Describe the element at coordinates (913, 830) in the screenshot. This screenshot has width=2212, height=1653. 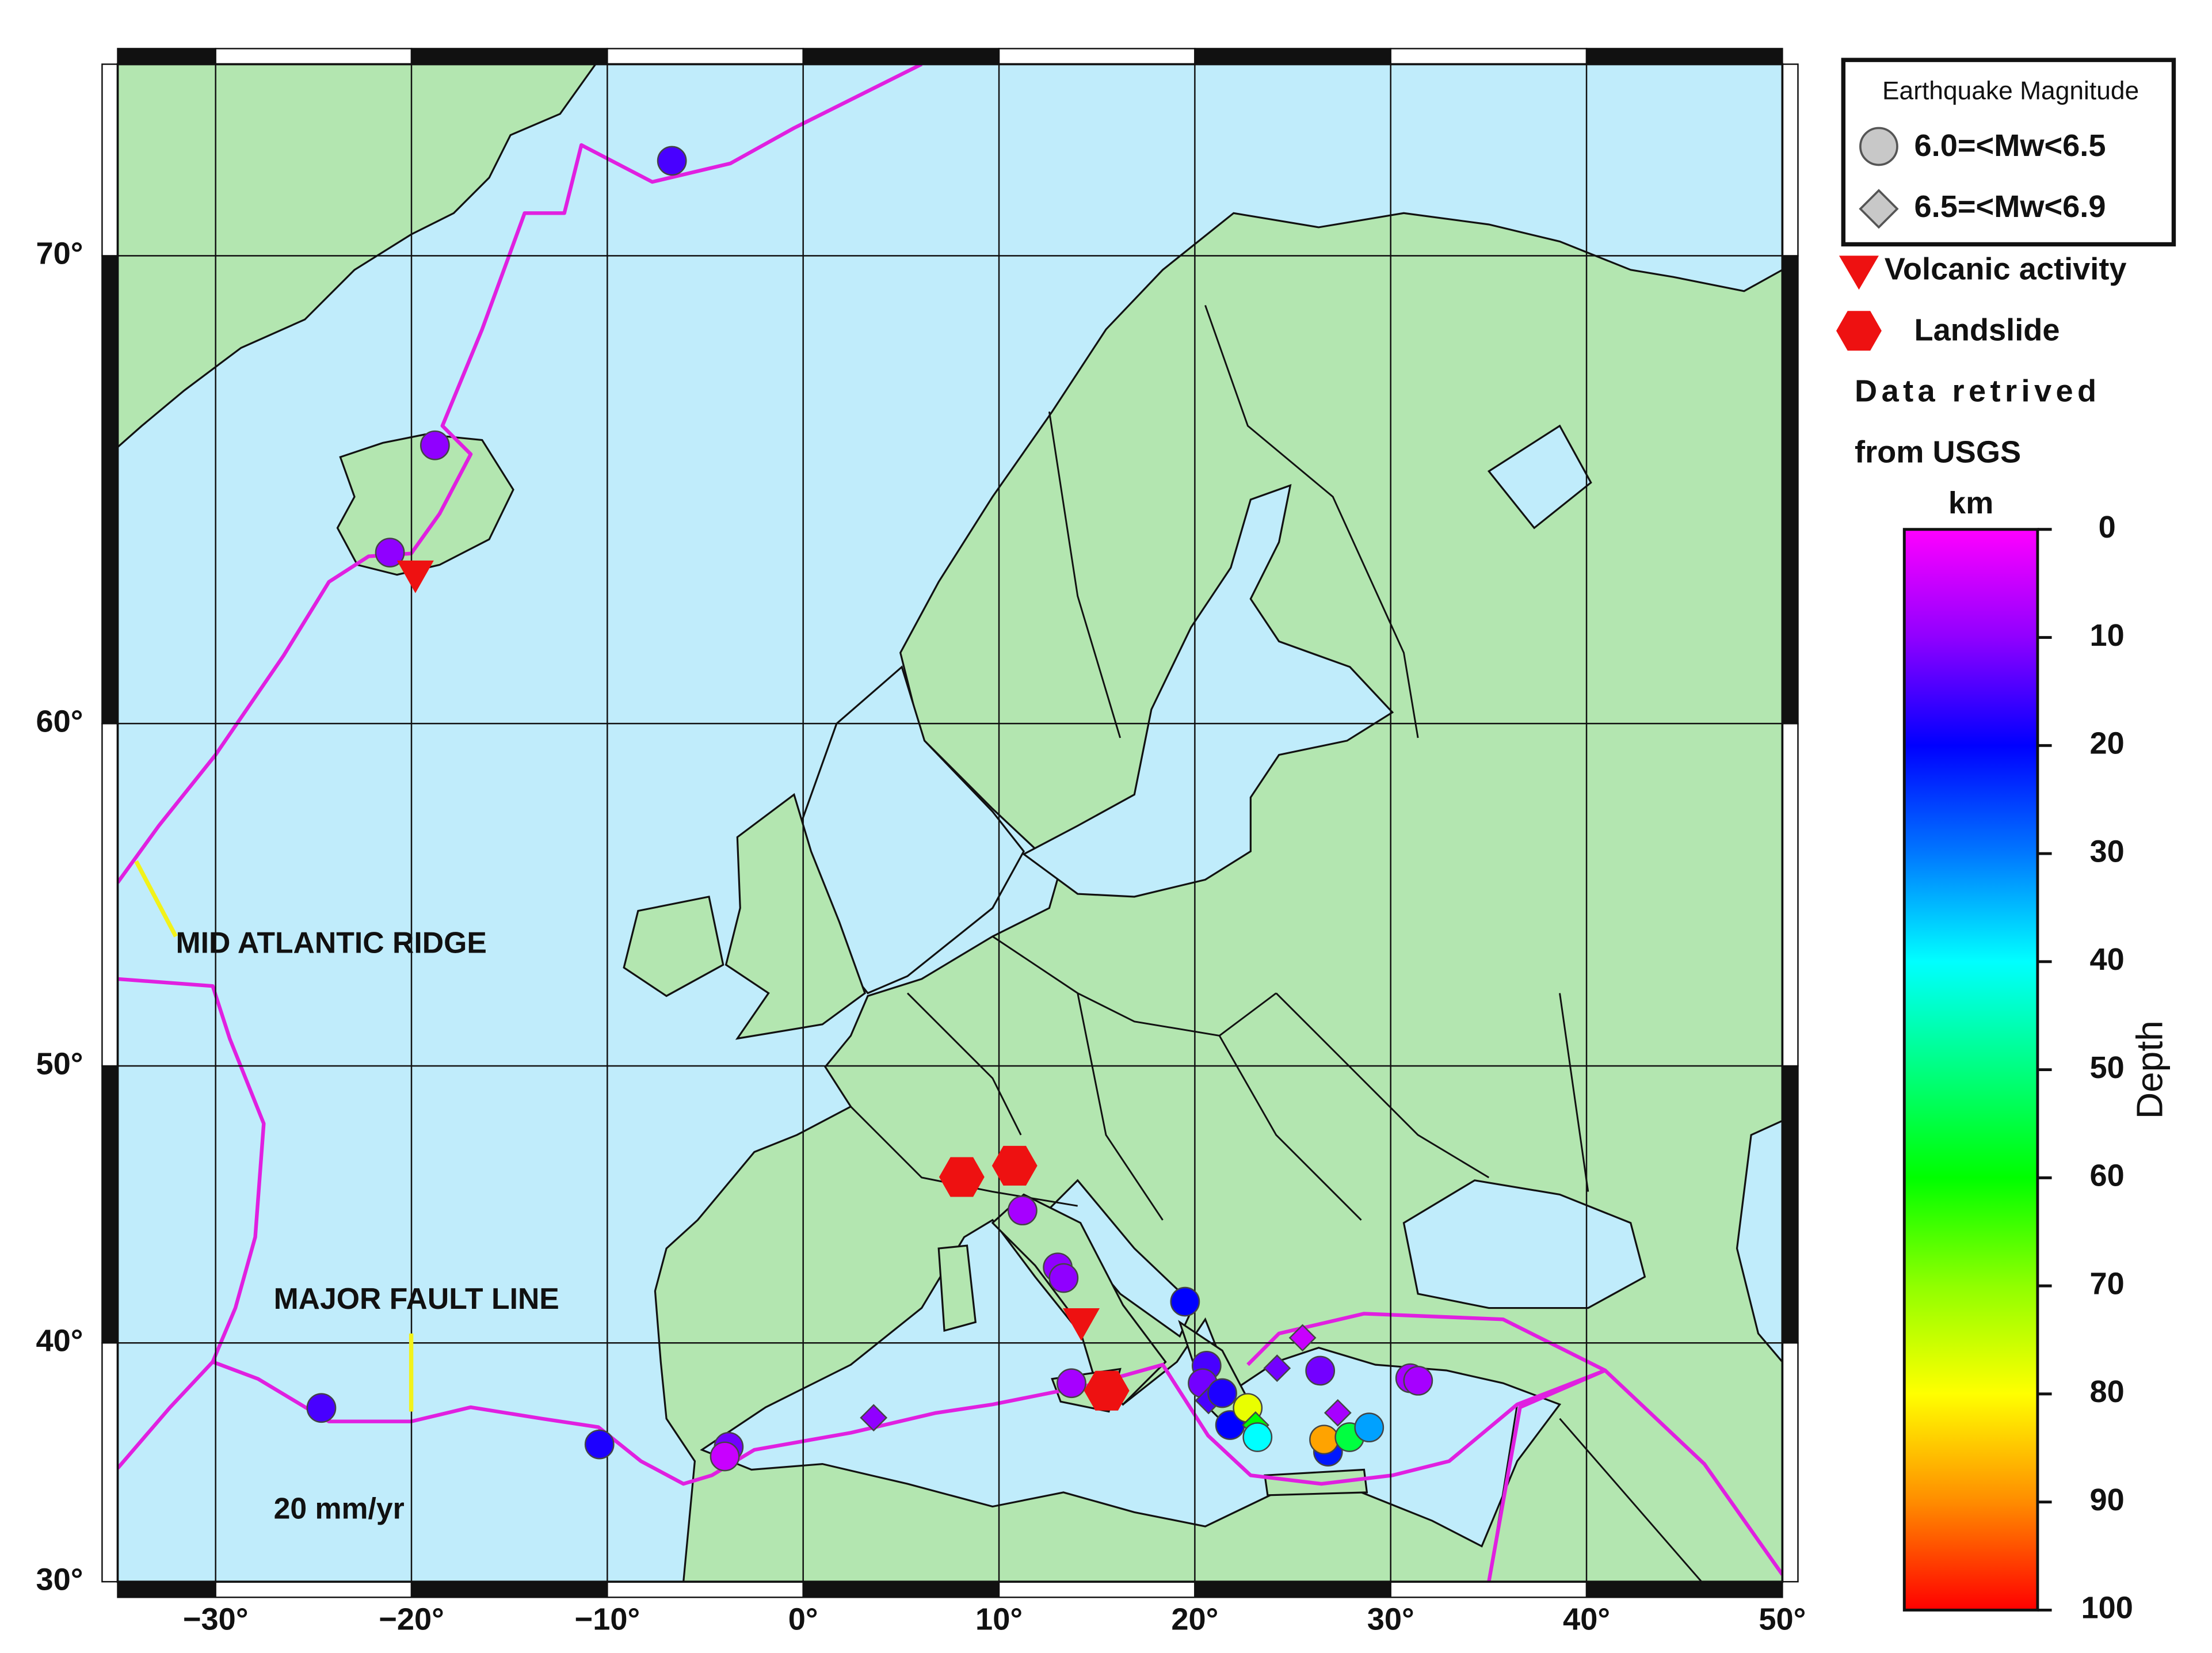
I see `north-sea` at that location.